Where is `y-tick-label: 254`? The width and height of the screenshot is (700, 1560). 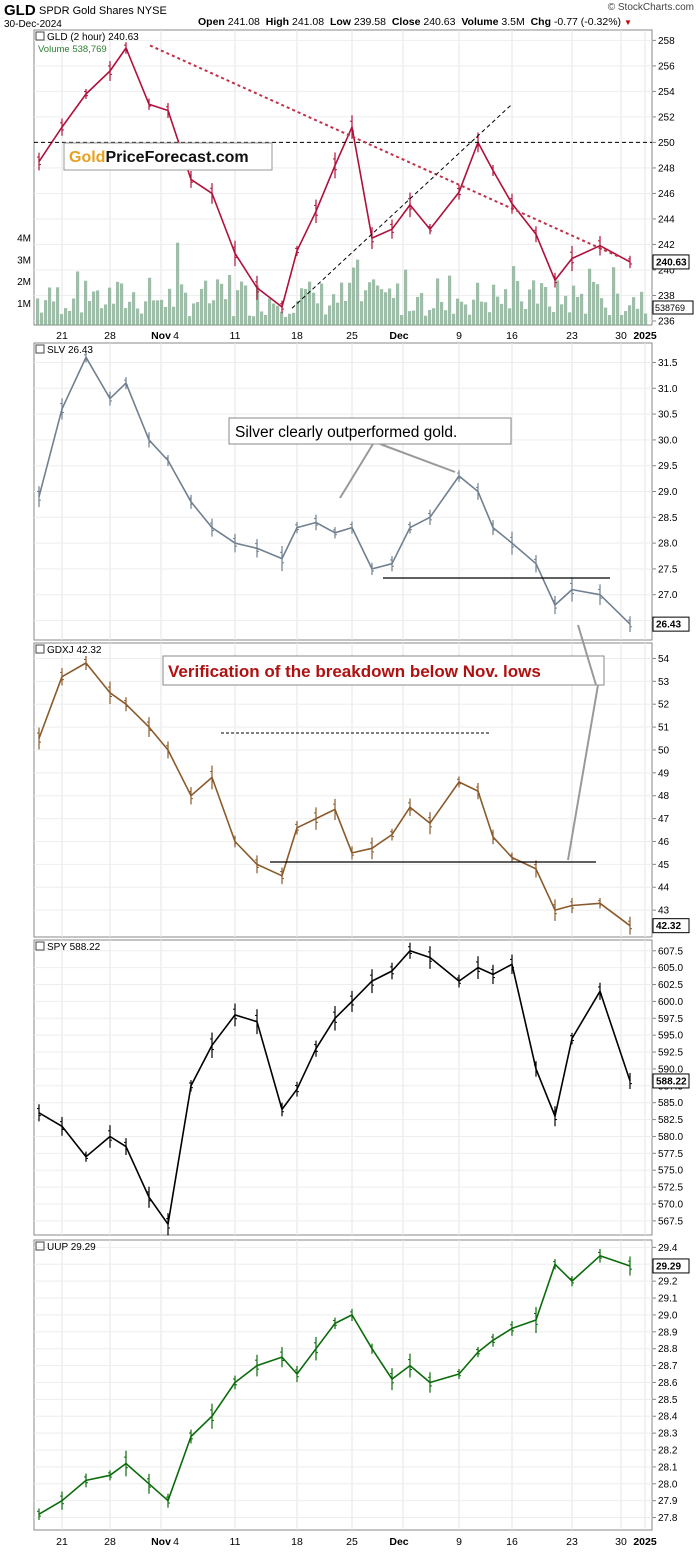
y-tick-label: 254 is located at coordinates (666, 92).